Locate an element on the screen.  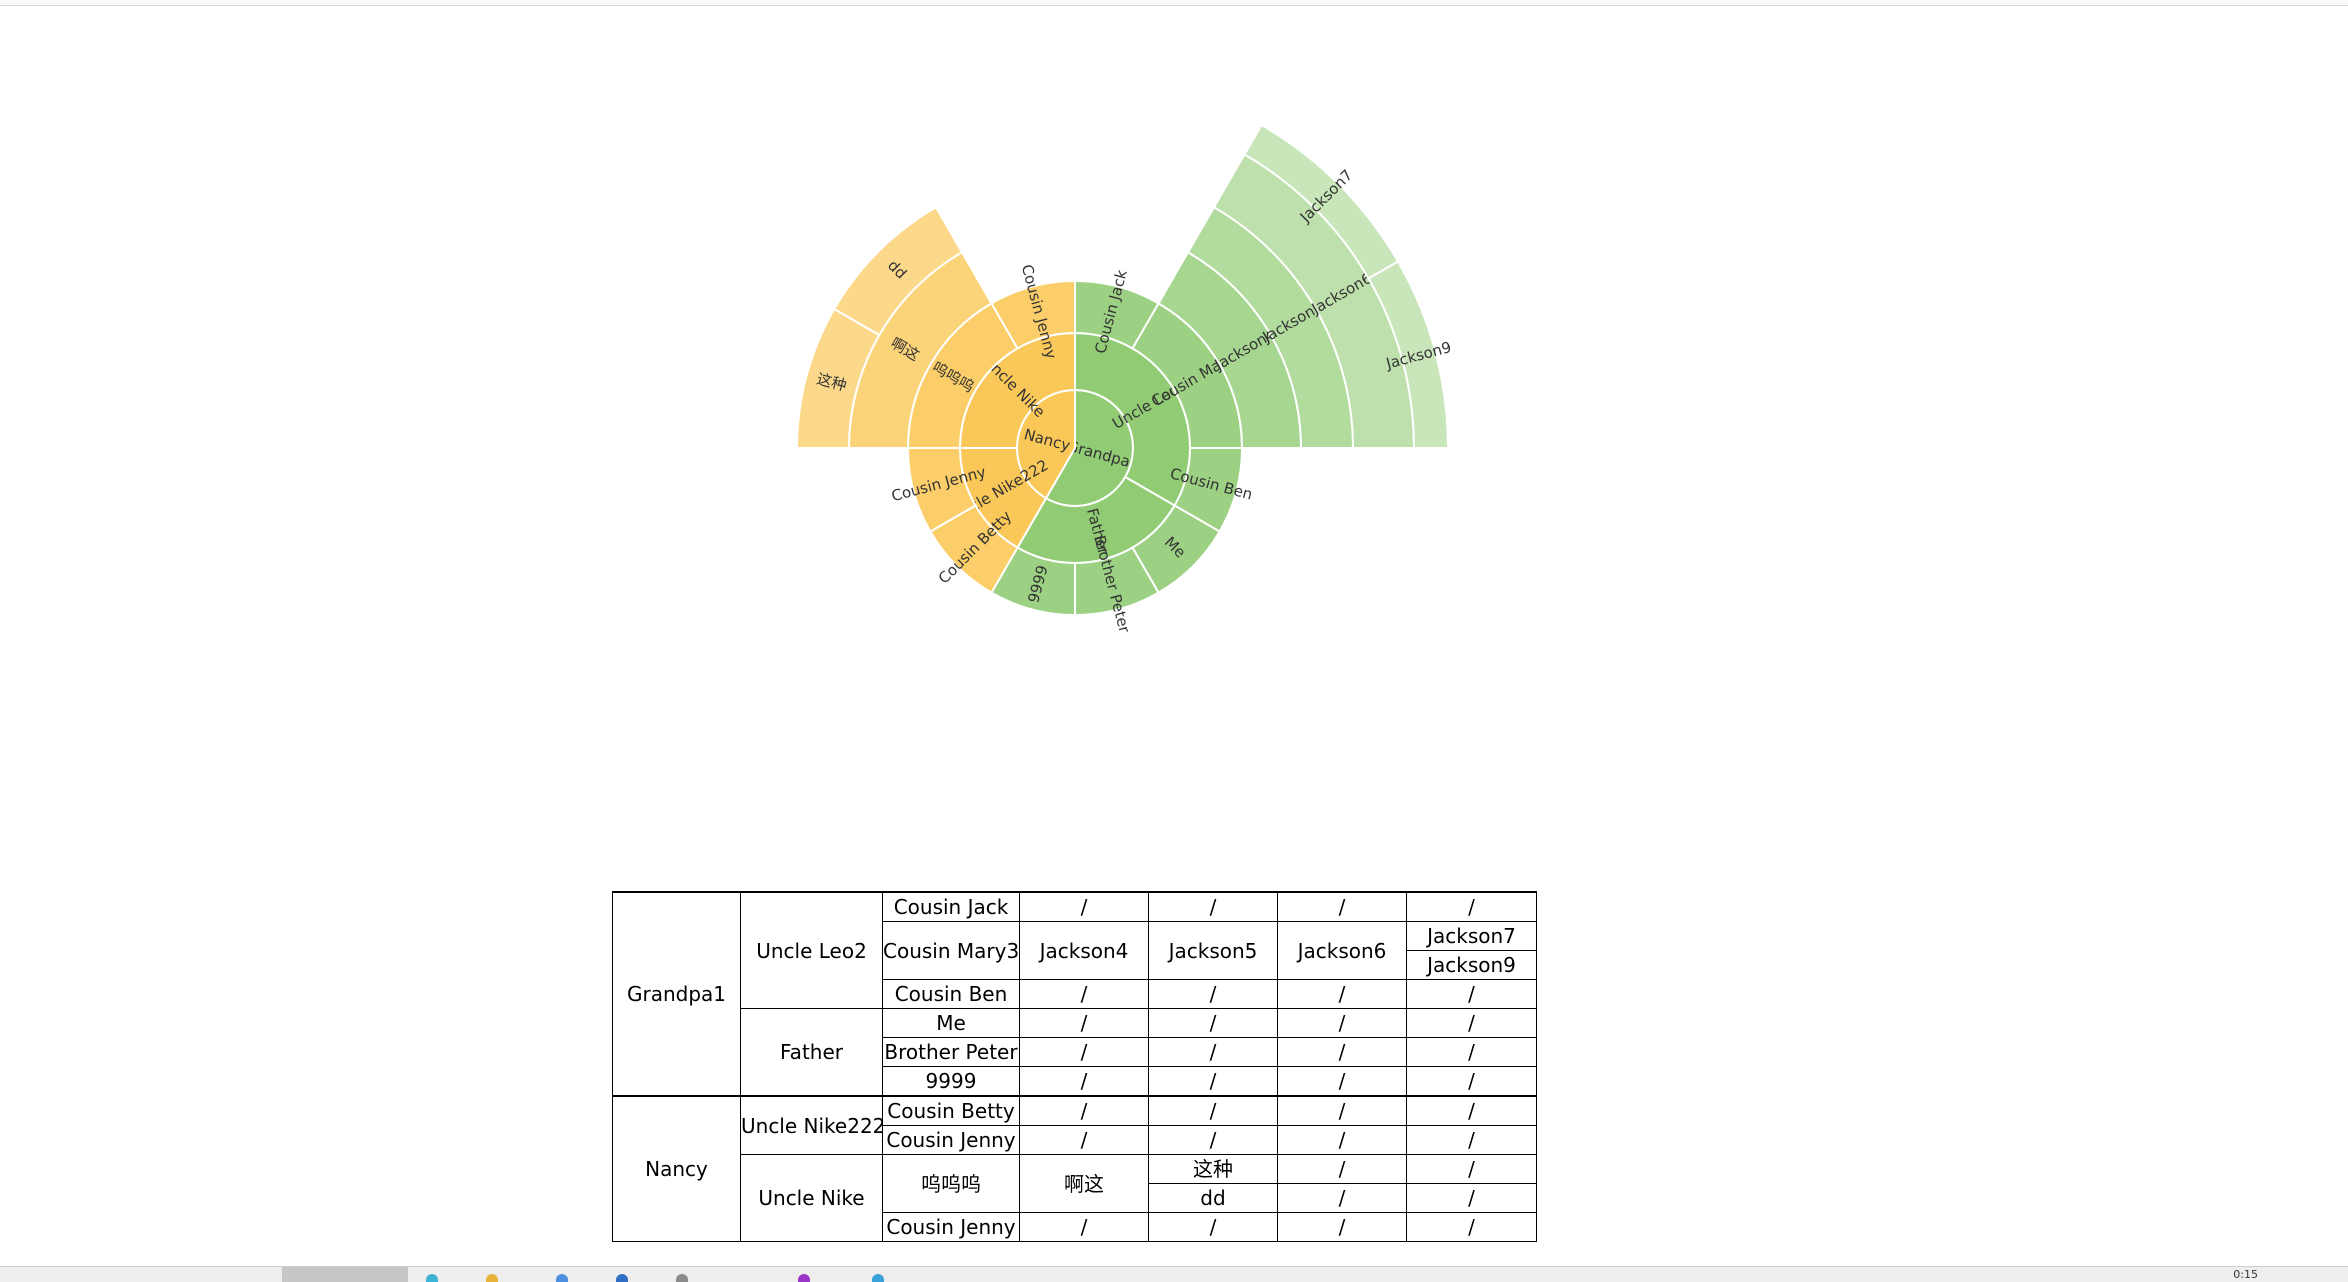
table-cell: Cousin Jack is located at coordinates (951, 906).